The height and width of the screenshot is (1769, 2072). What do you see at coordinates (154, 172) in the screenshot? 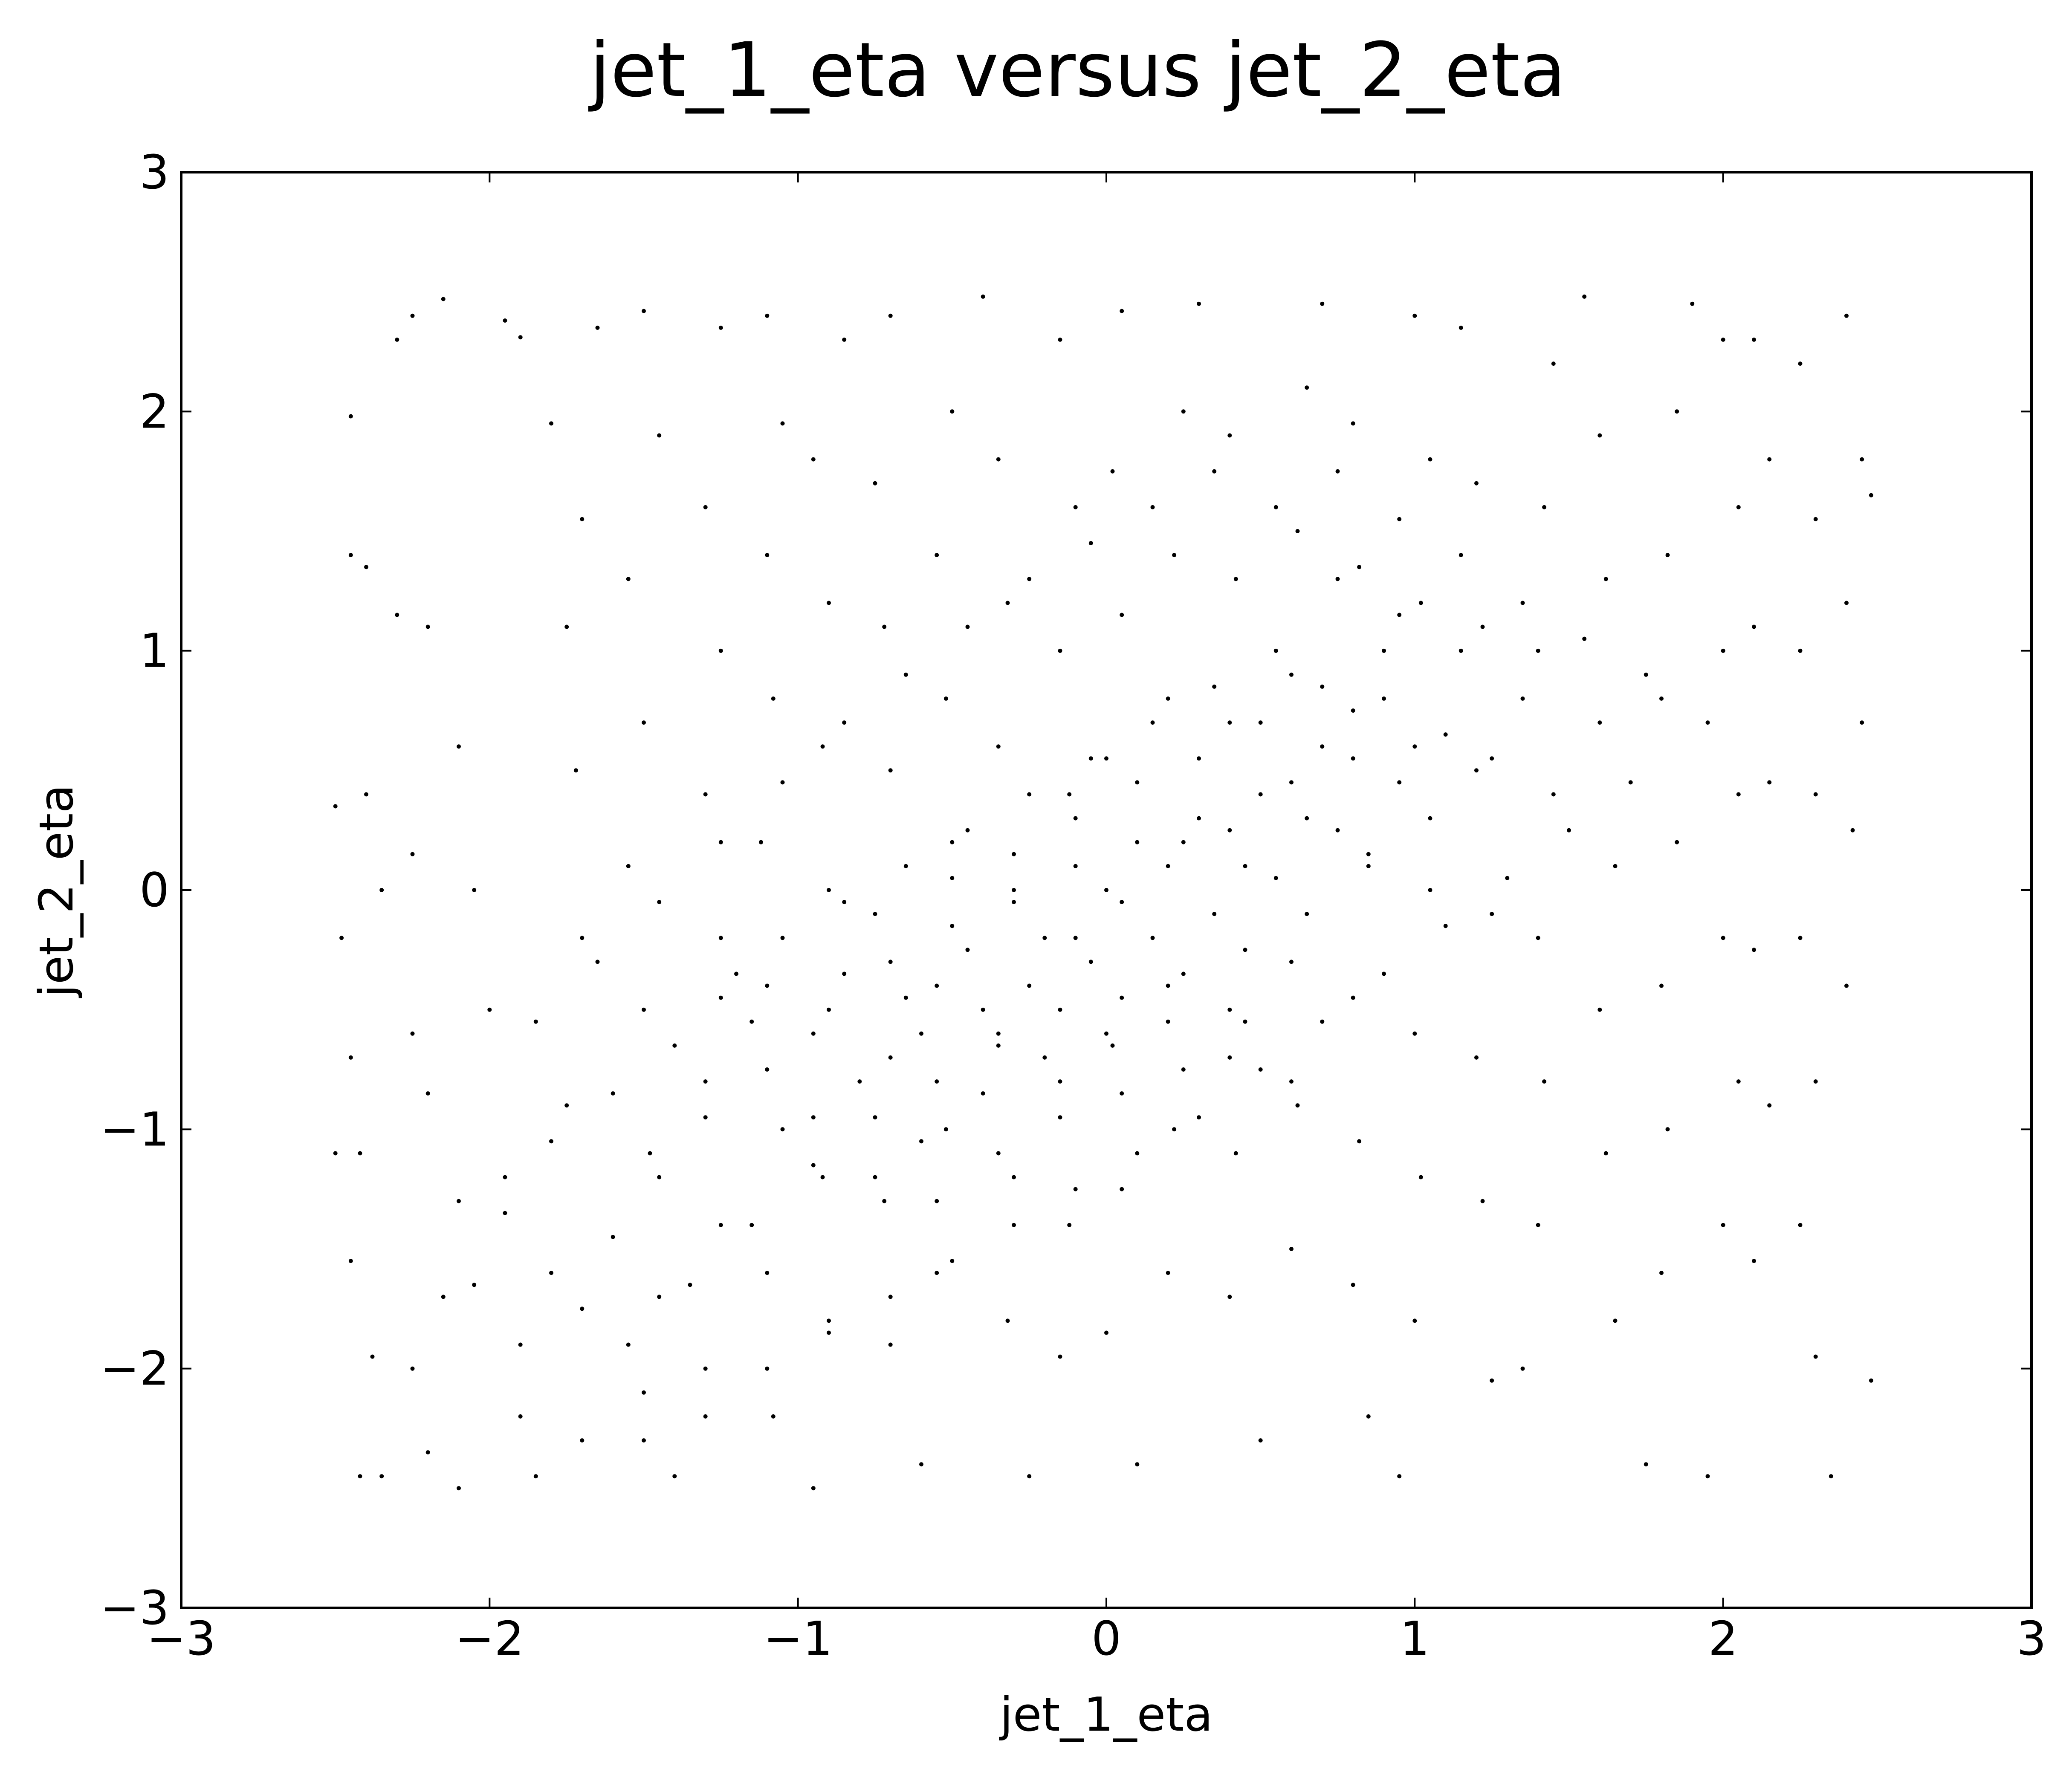
I see `y-tick-label: 3` at bounding box center [154, 172].